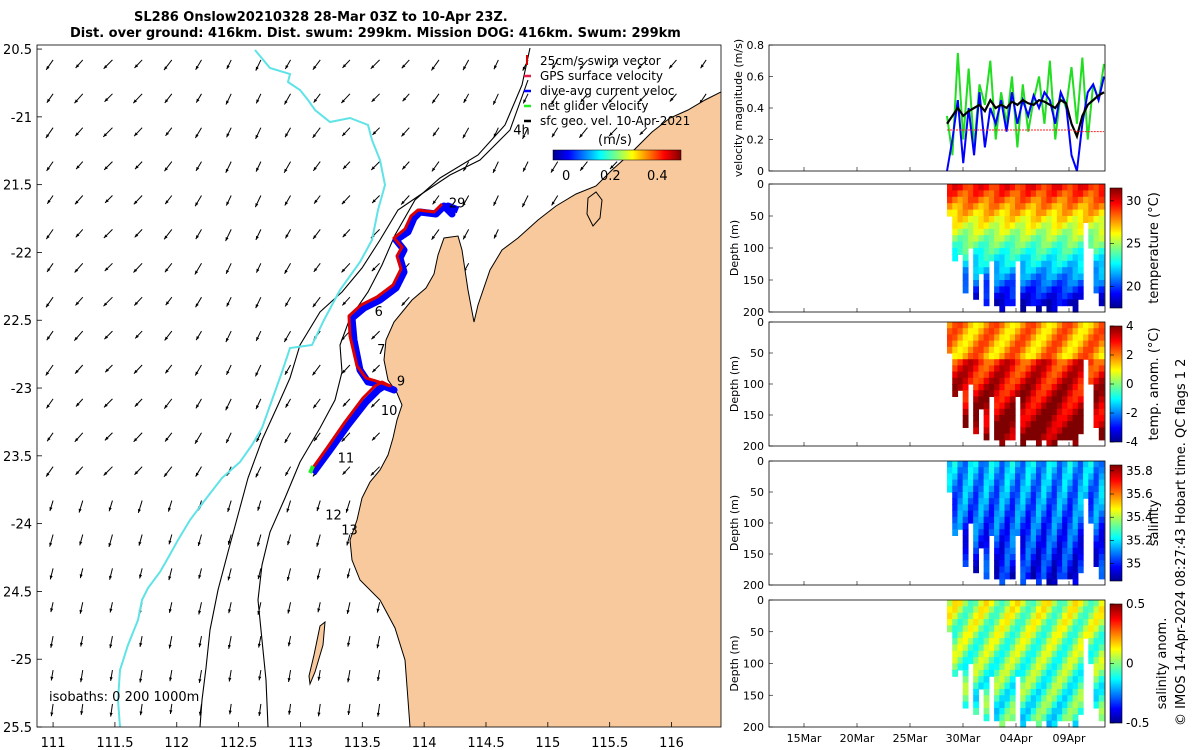  What do you see at coordinates (593, 61) in the screenshot?
I see `legend-entry-0: 25cm/s swim vector` at bounding box center [593, 61].